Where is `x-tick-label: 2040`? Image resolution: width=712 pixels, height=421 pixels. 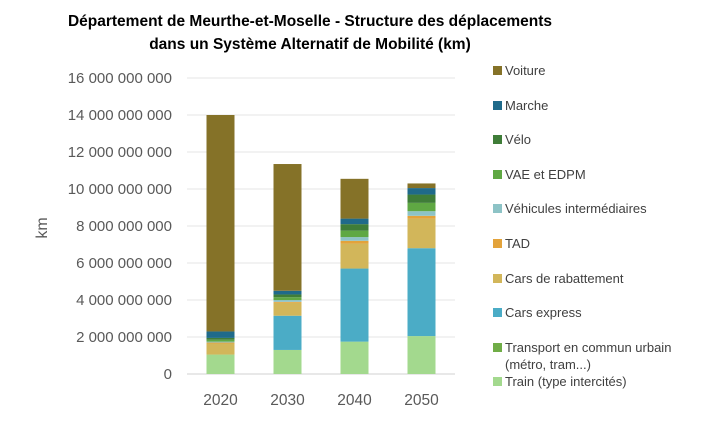 x-tick-label: 2040 is located at coordinates (354, 400).